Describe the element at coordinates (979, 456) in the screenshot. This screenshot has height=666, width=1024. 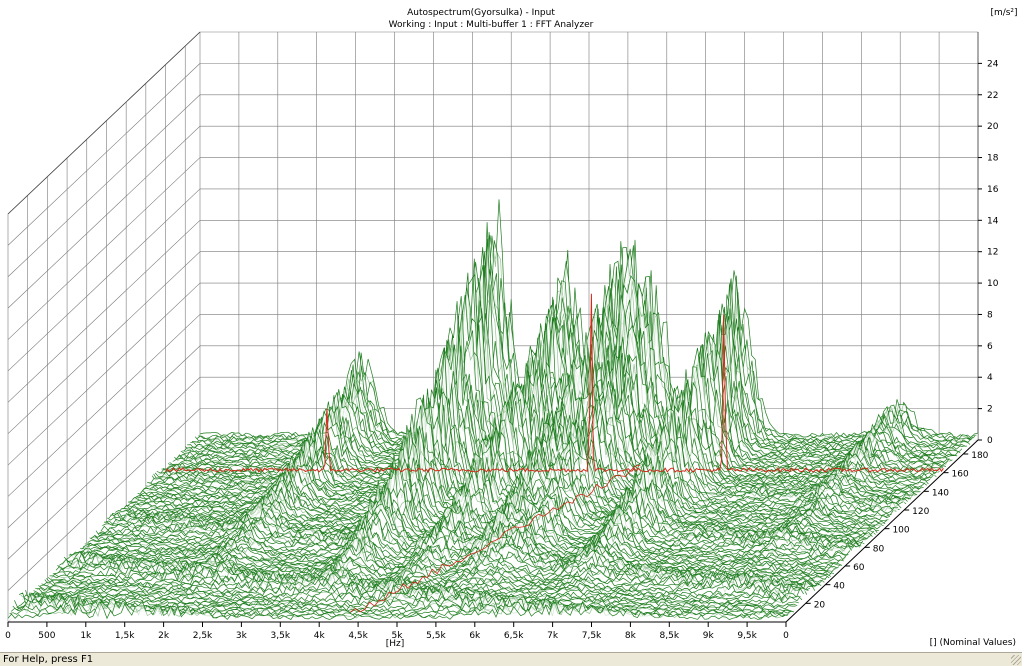
I see `z-tick-label: 180` at that location.